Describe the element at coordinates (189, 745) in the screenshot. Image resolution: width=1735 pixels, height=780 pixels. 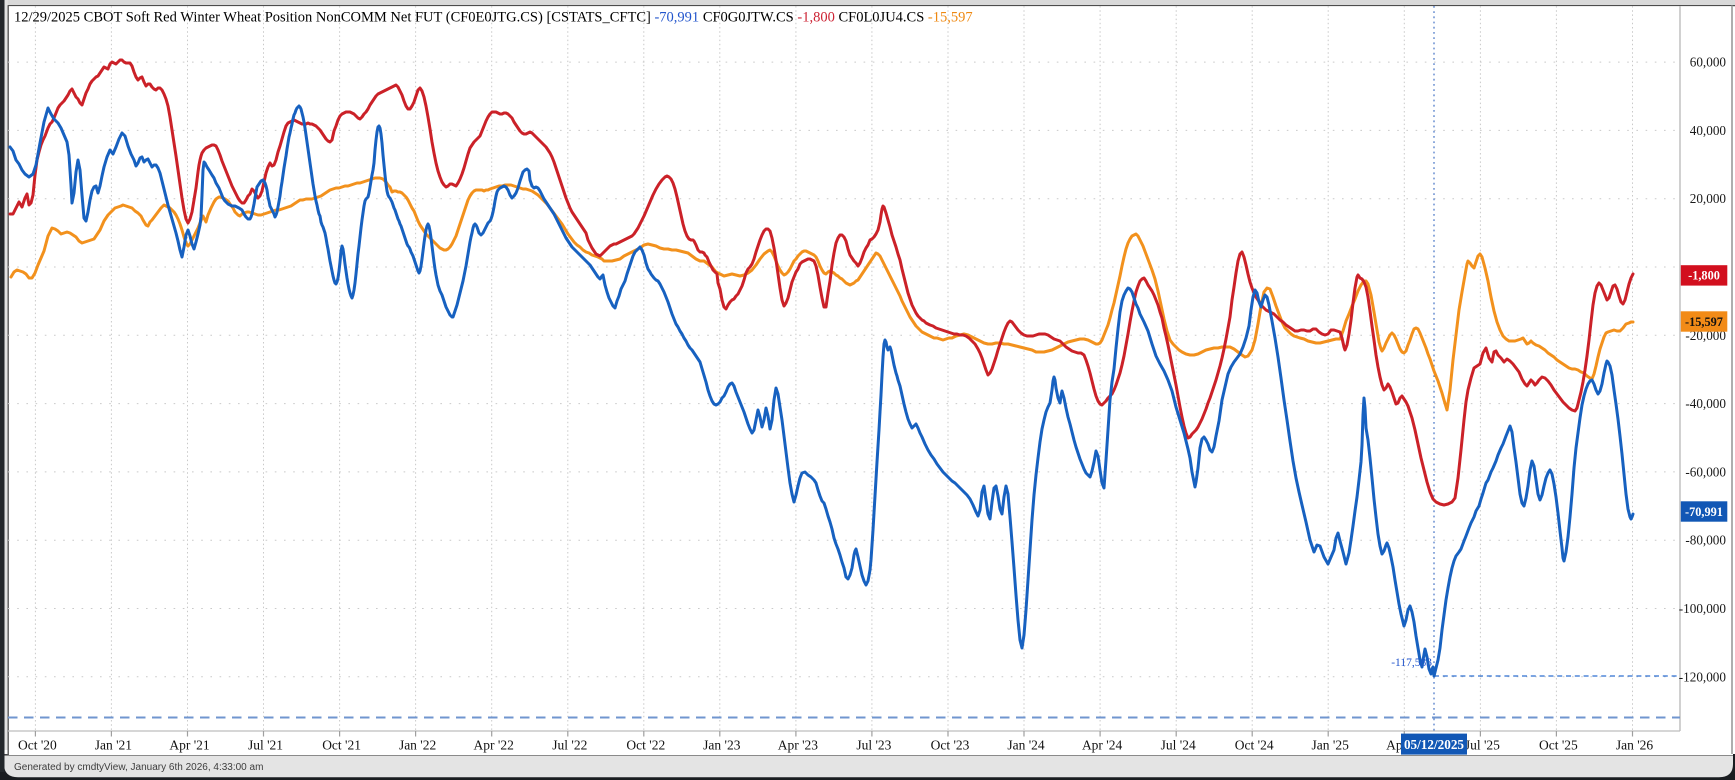
I see `svg-text: Apr '21` at that location.